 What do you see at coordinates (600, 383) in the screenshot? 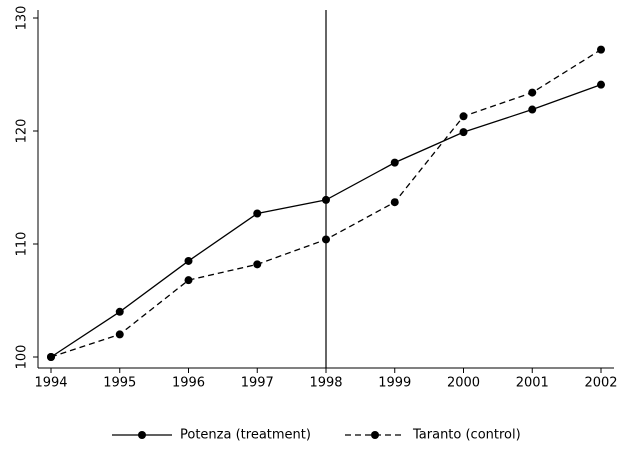
I see `x-tick-label: 2002` at bounding box center [600, 383].